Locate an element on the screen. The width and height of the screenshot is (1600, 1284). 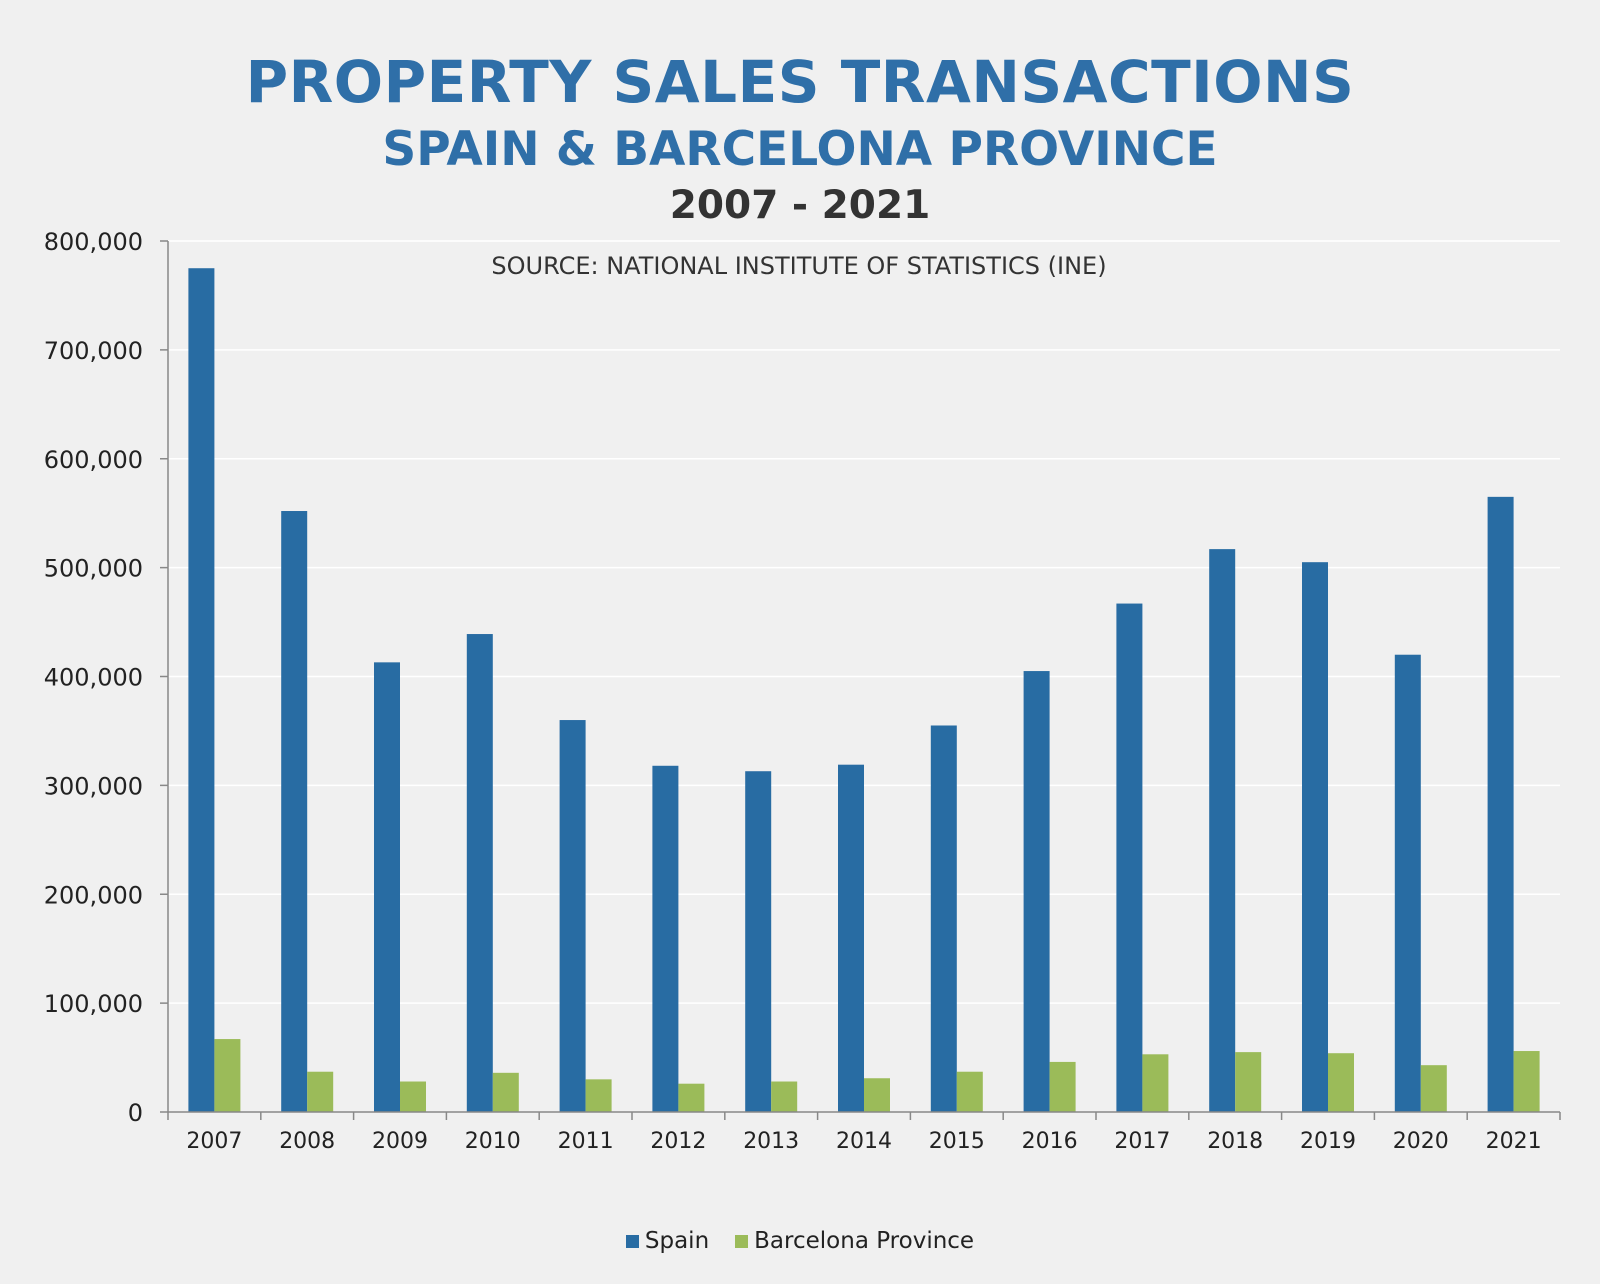
y-tick-label: 200,000 is located at coordinates (93, 895).